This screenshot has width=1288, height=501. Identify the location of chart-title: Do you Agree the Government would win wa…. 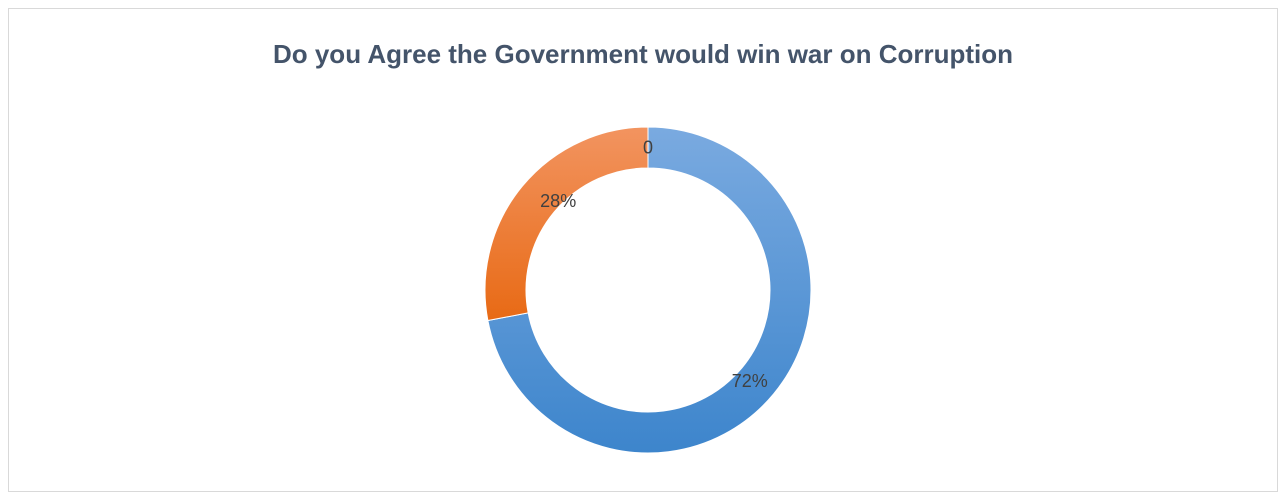
(643, 54).